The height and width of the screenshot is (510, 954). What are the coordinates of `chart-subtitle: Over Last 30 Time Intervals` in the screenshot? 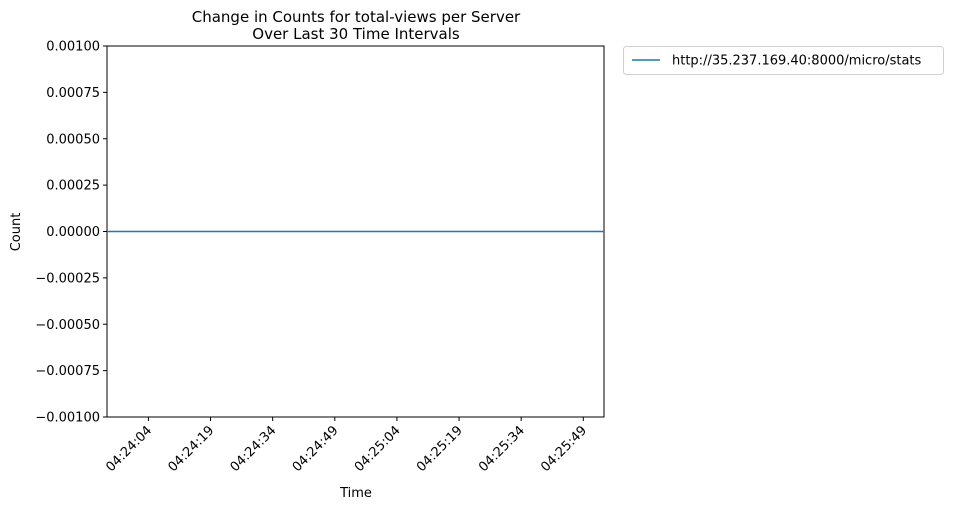 It's located at (356, 34).